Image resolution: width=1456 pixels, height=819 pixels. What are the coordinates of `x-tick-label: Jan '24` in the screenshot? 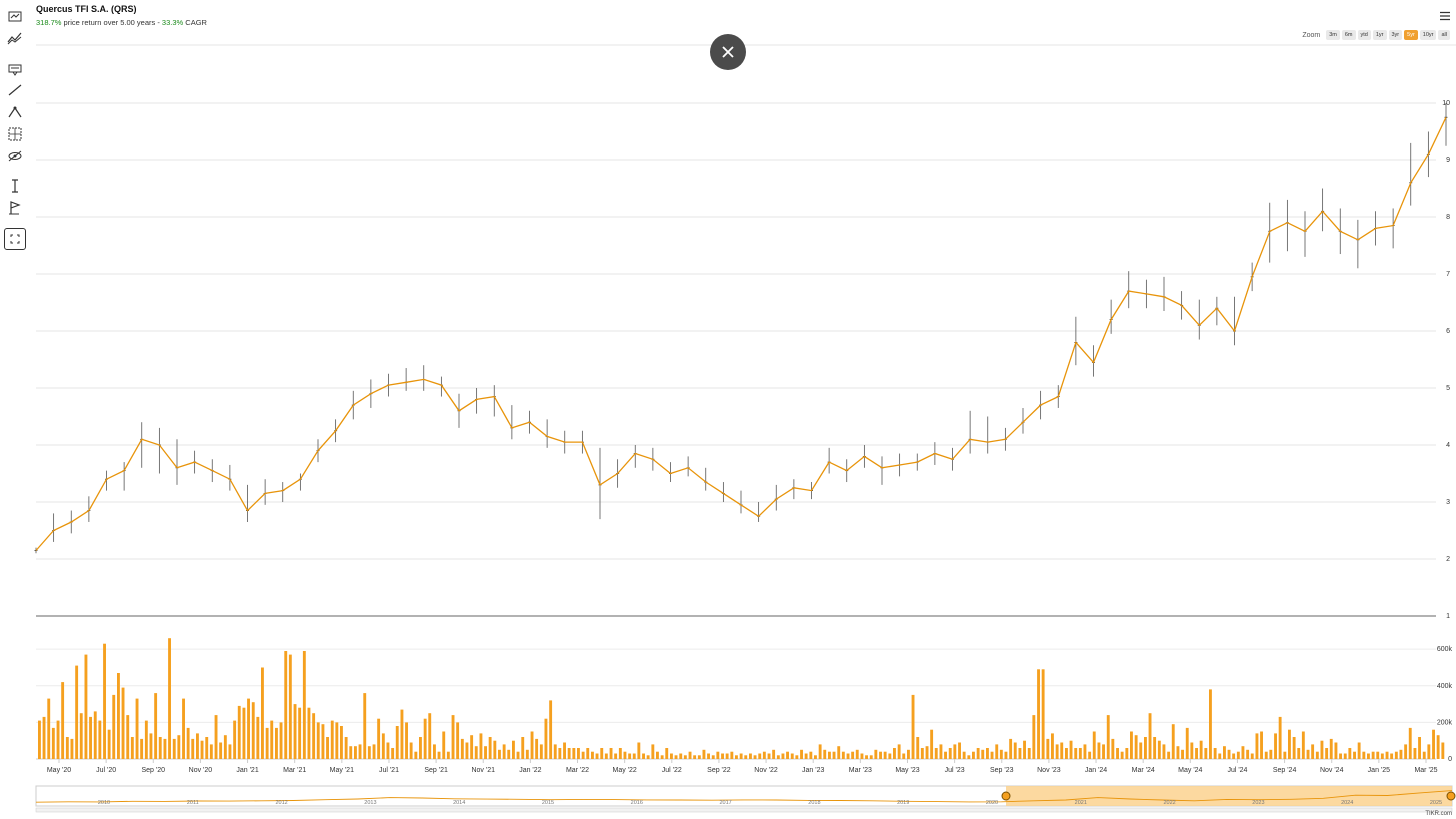 It's located at (1096, 770).